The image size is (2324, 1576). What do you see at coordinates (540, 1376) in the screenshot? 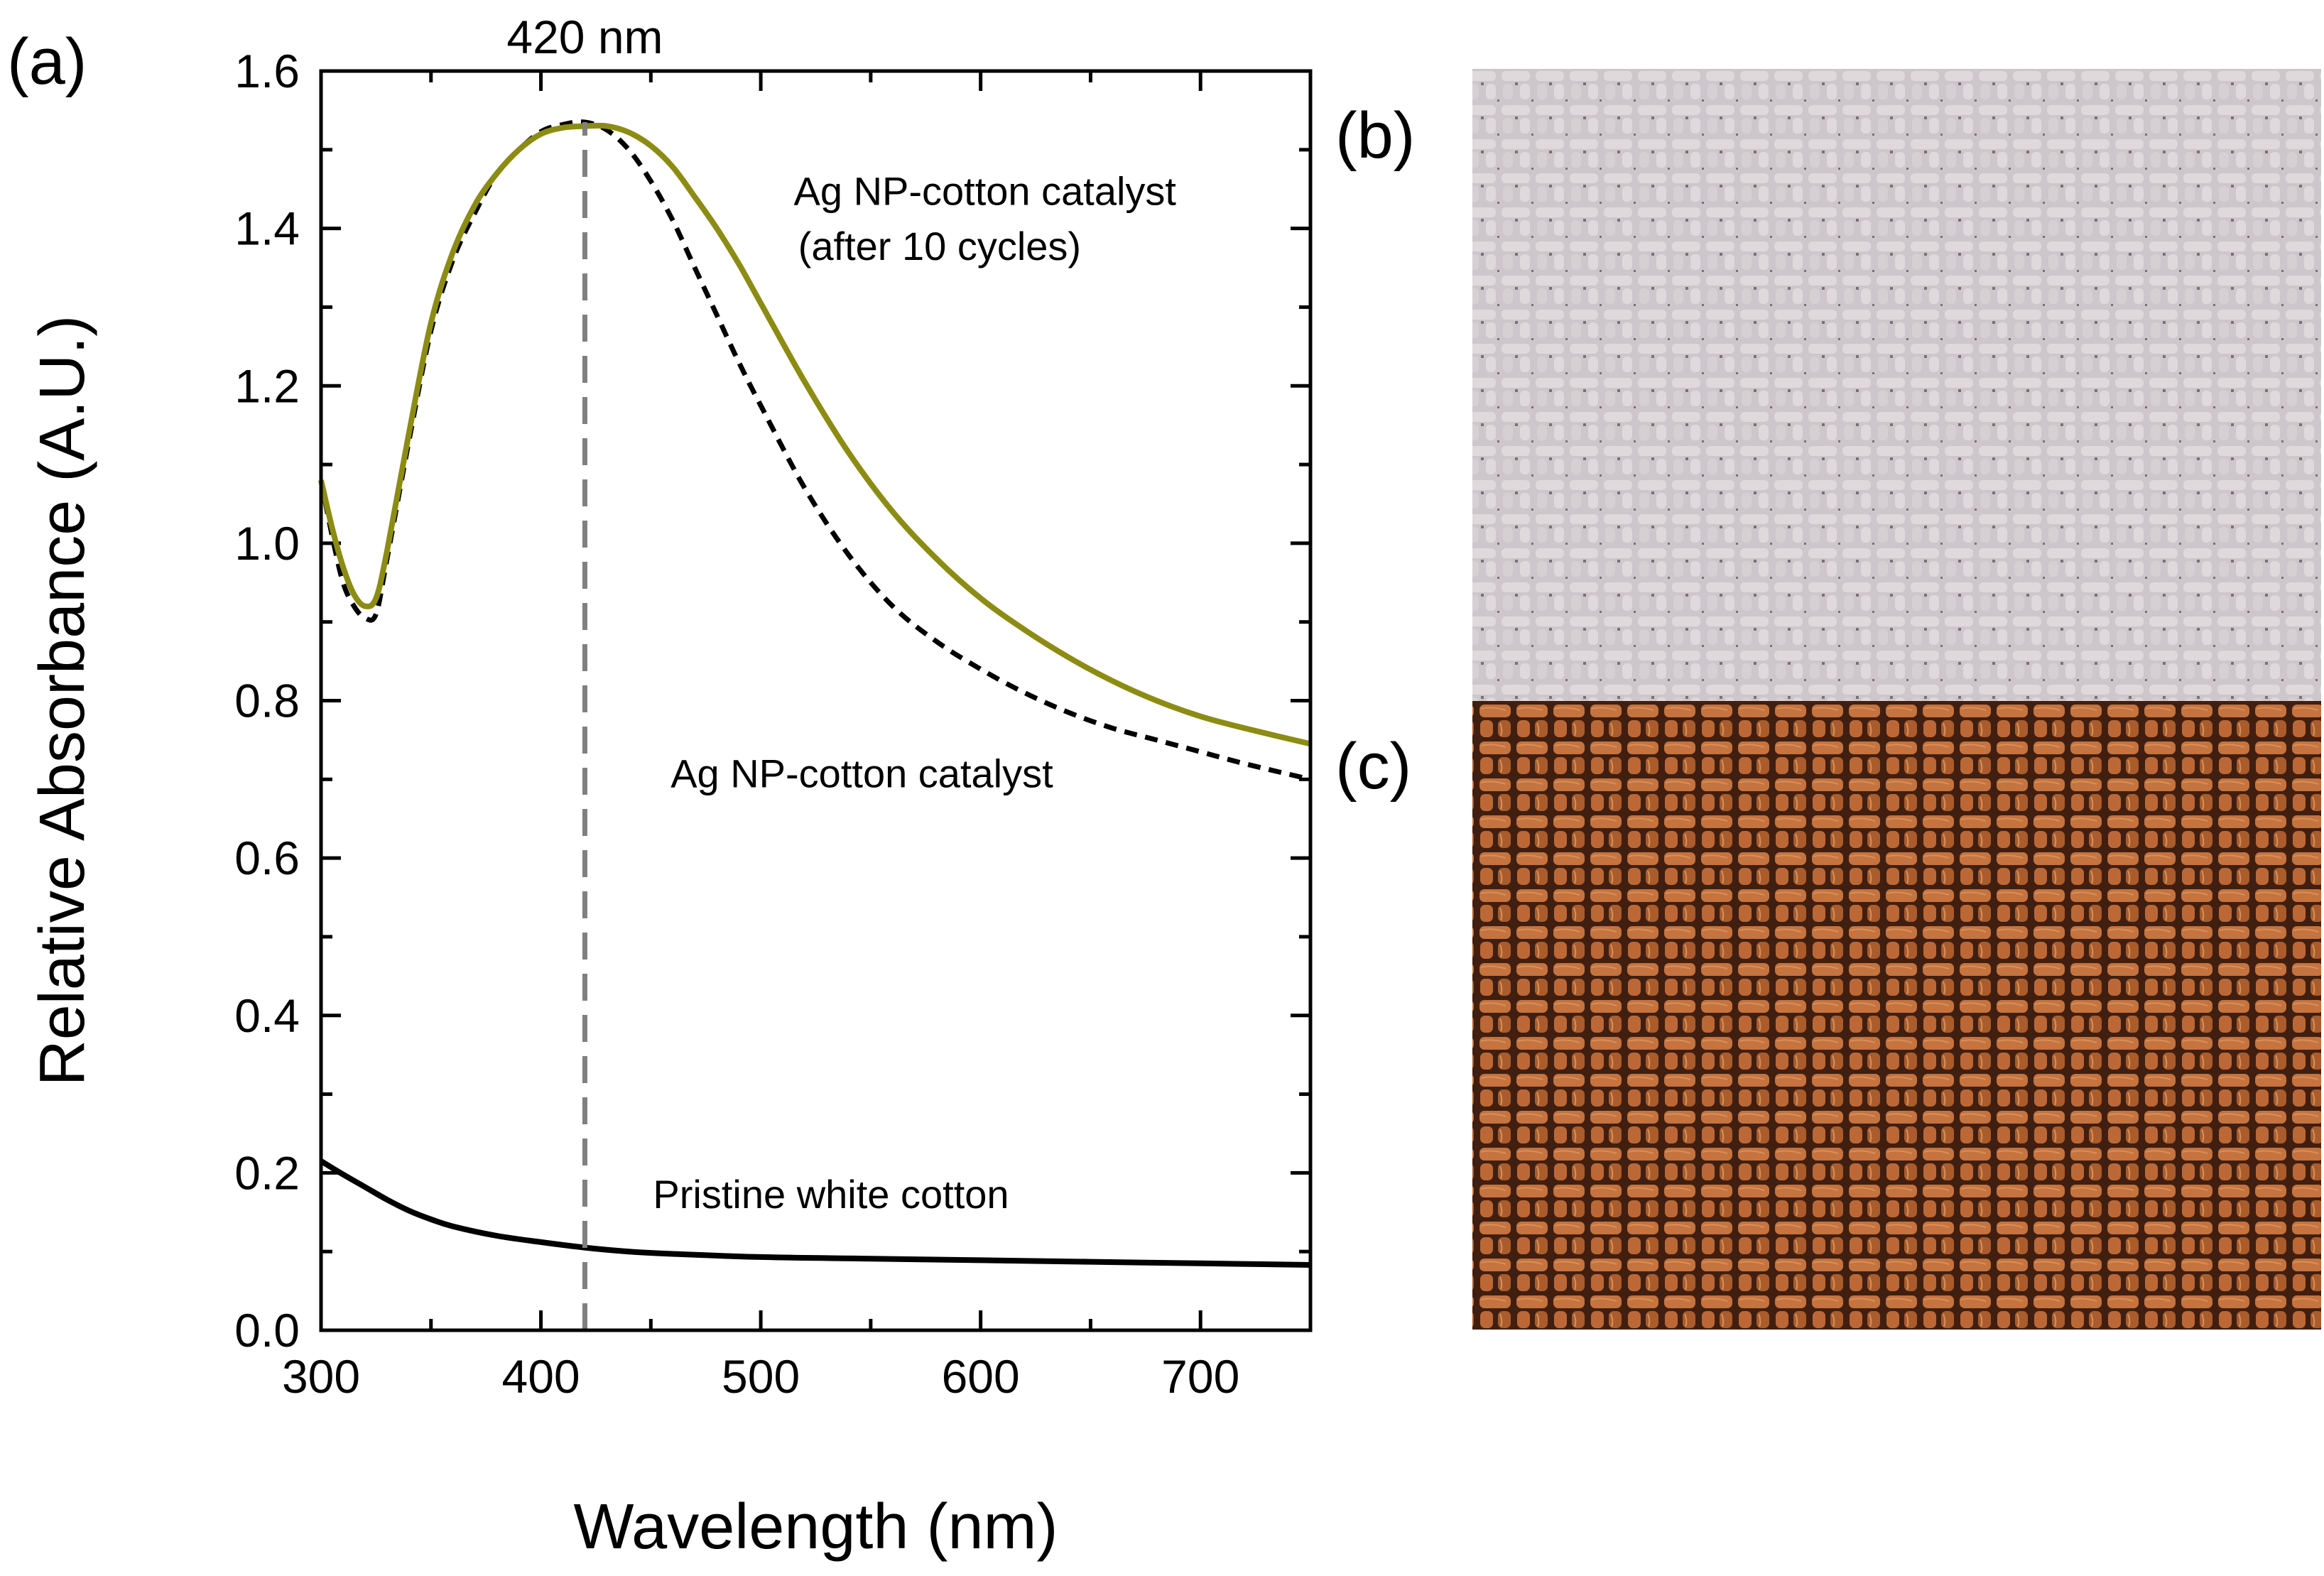
I see `x-tick-label: 400` at bounding box center [540, 1376].